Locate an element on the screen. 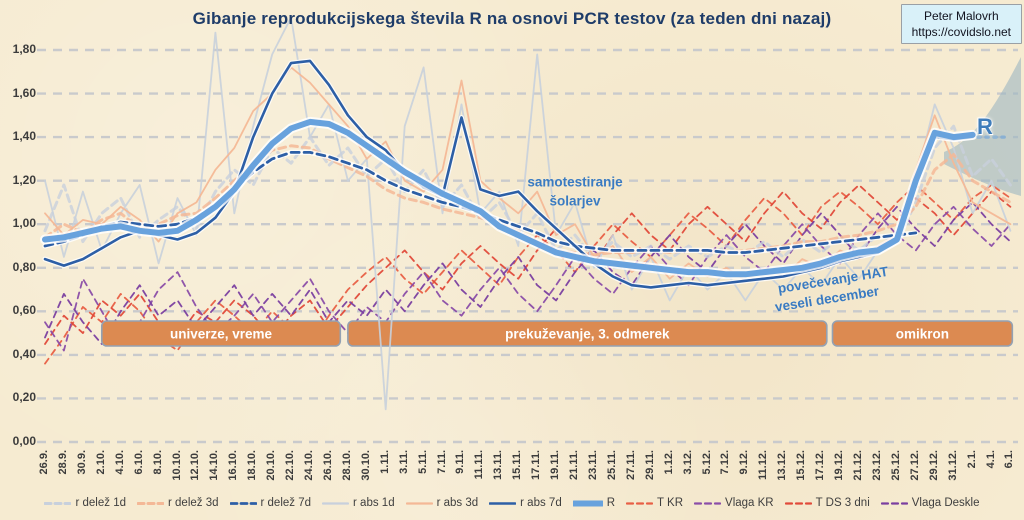 This screenshot has height=520, width=1024. y-tick-label: 1,80 is located at coordinates (24, 49).